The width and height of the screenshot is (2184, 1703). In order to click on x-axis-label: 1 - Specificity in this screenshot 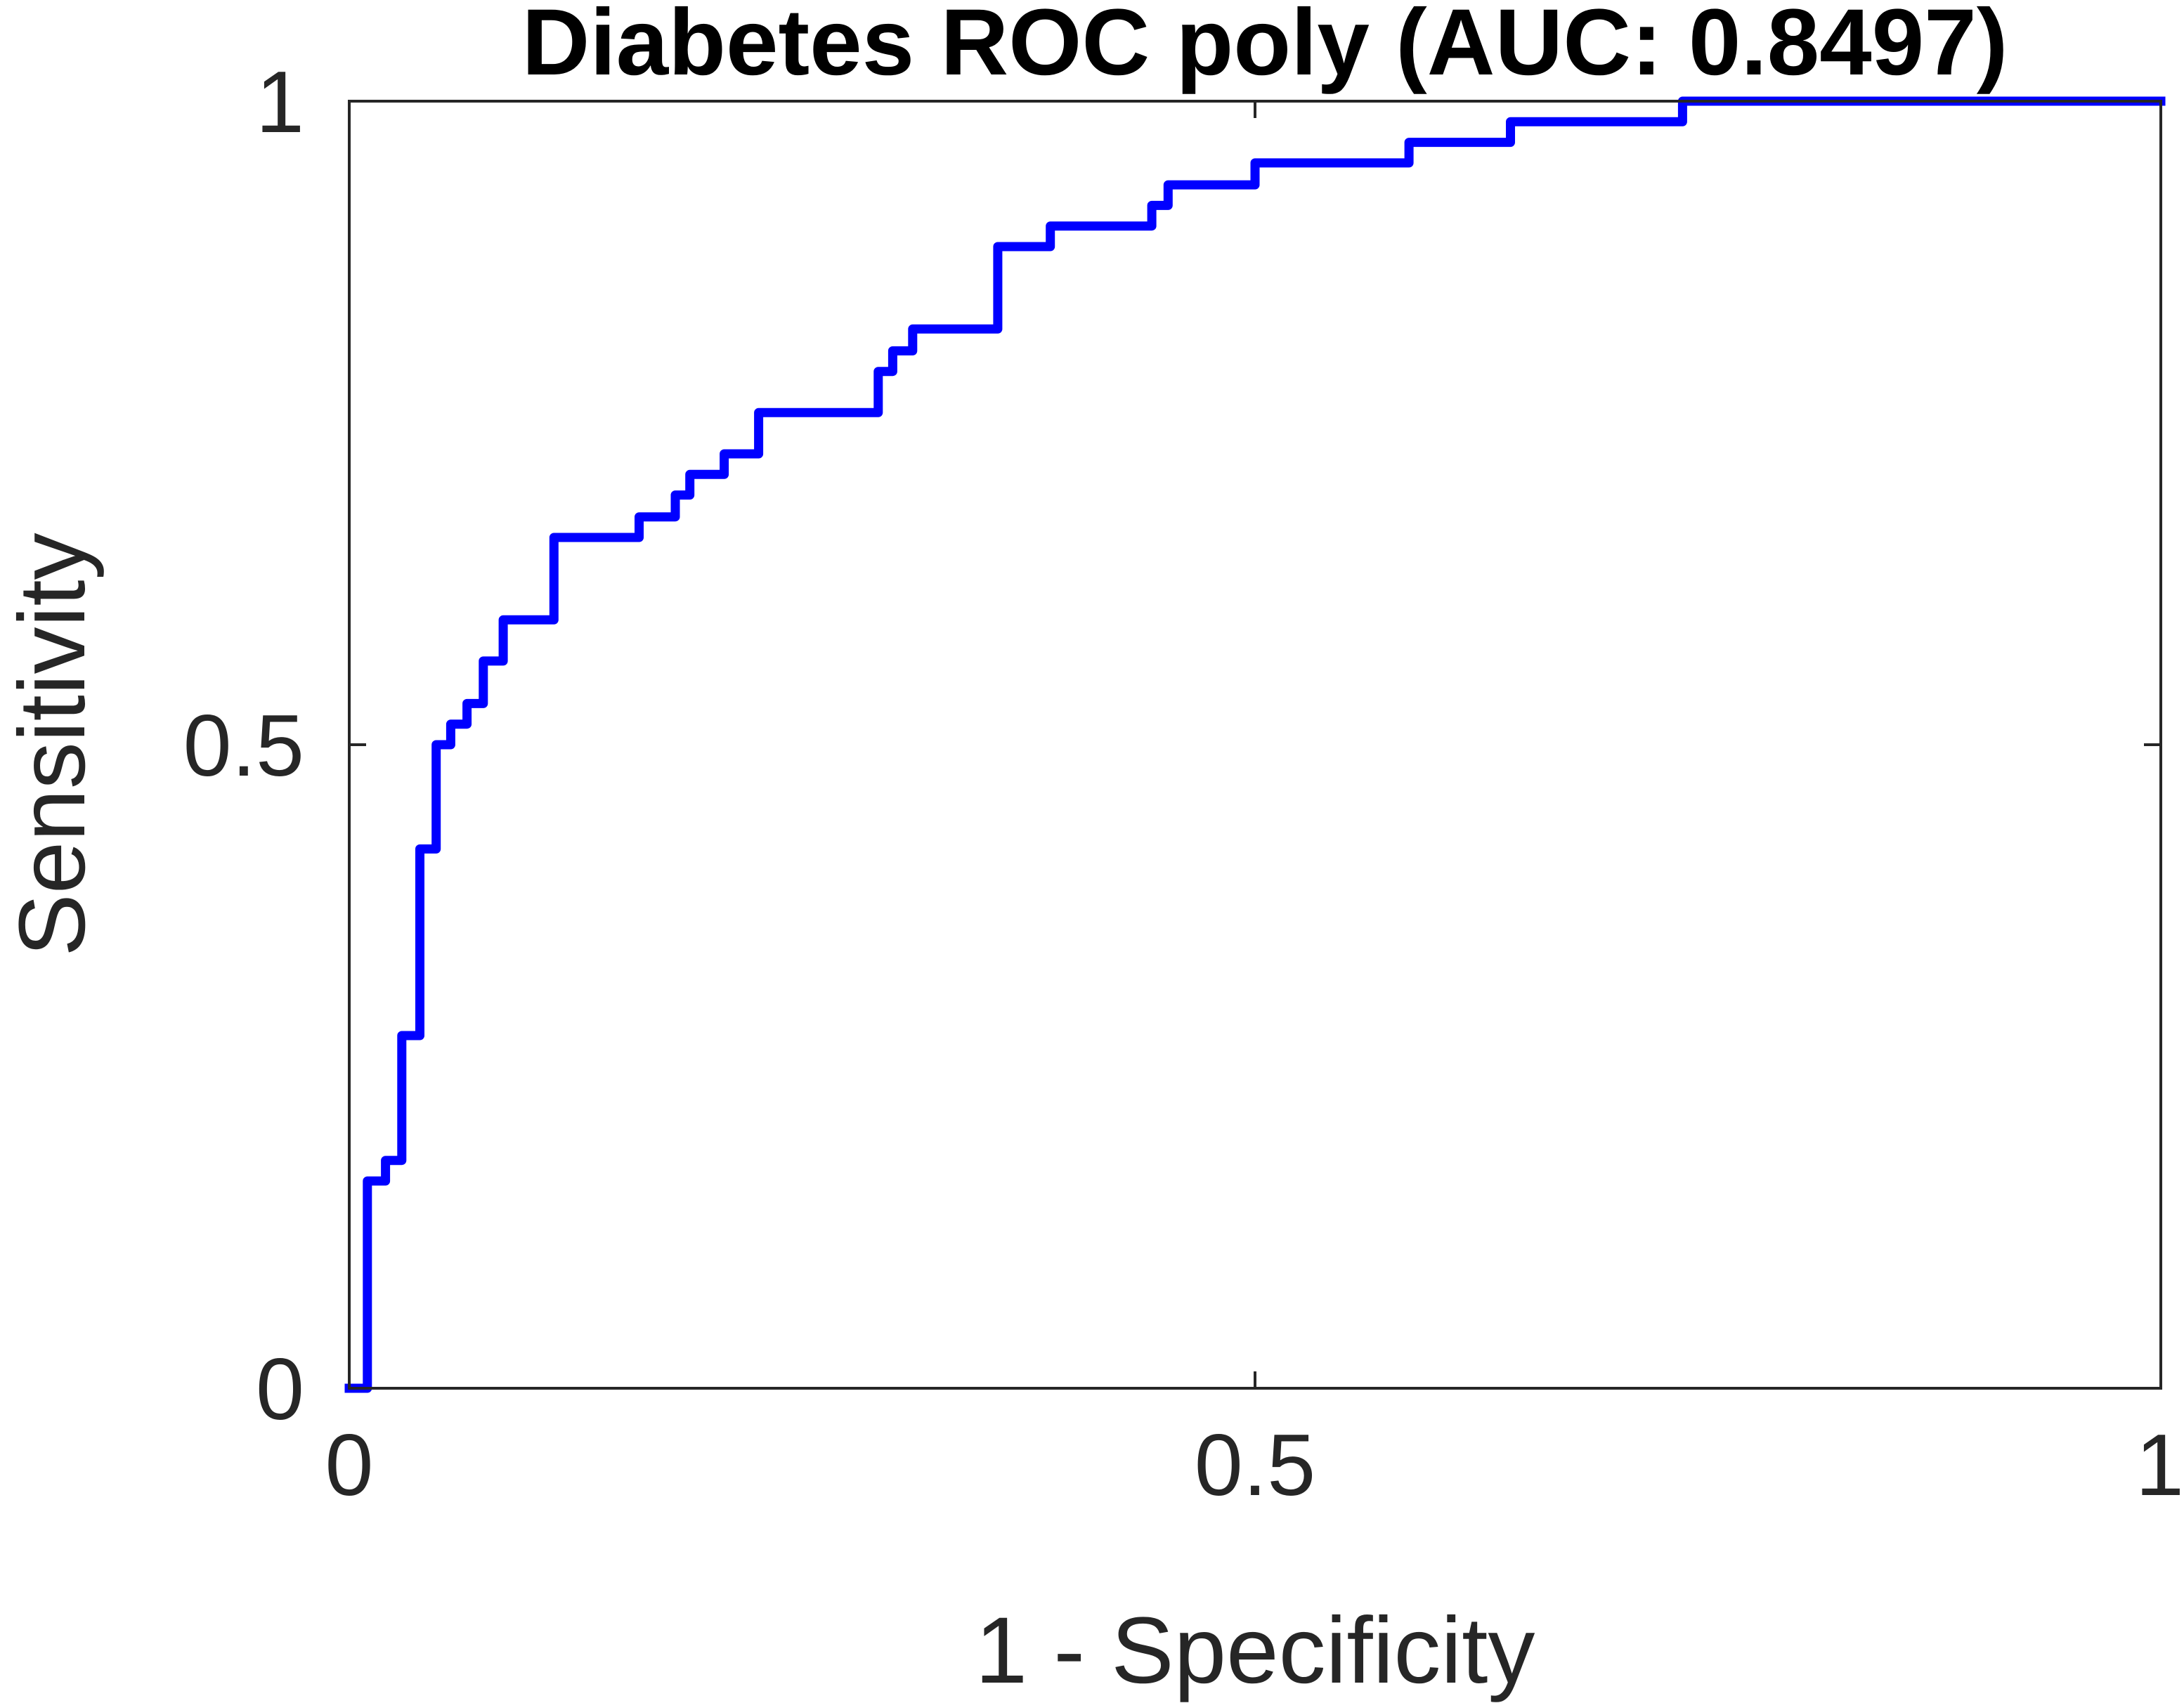, I will do `click(1255, 1650)`.